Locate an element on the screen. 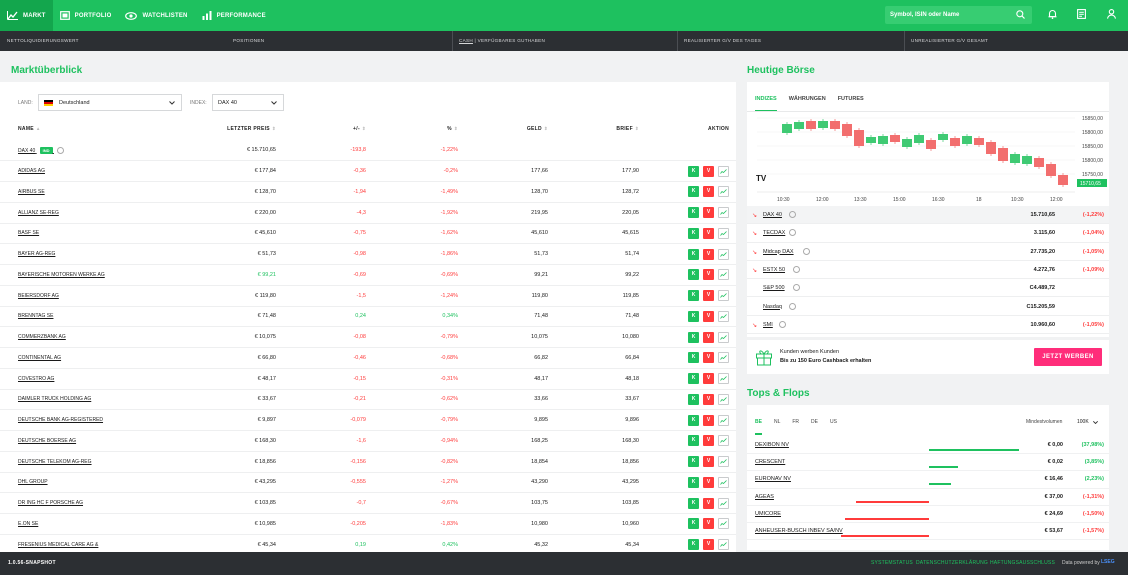 This screenshot has width=1128, height=575. index-row: ↘ SMI 10.960,60 (-1,05%) is located at coordinates (928, 325).